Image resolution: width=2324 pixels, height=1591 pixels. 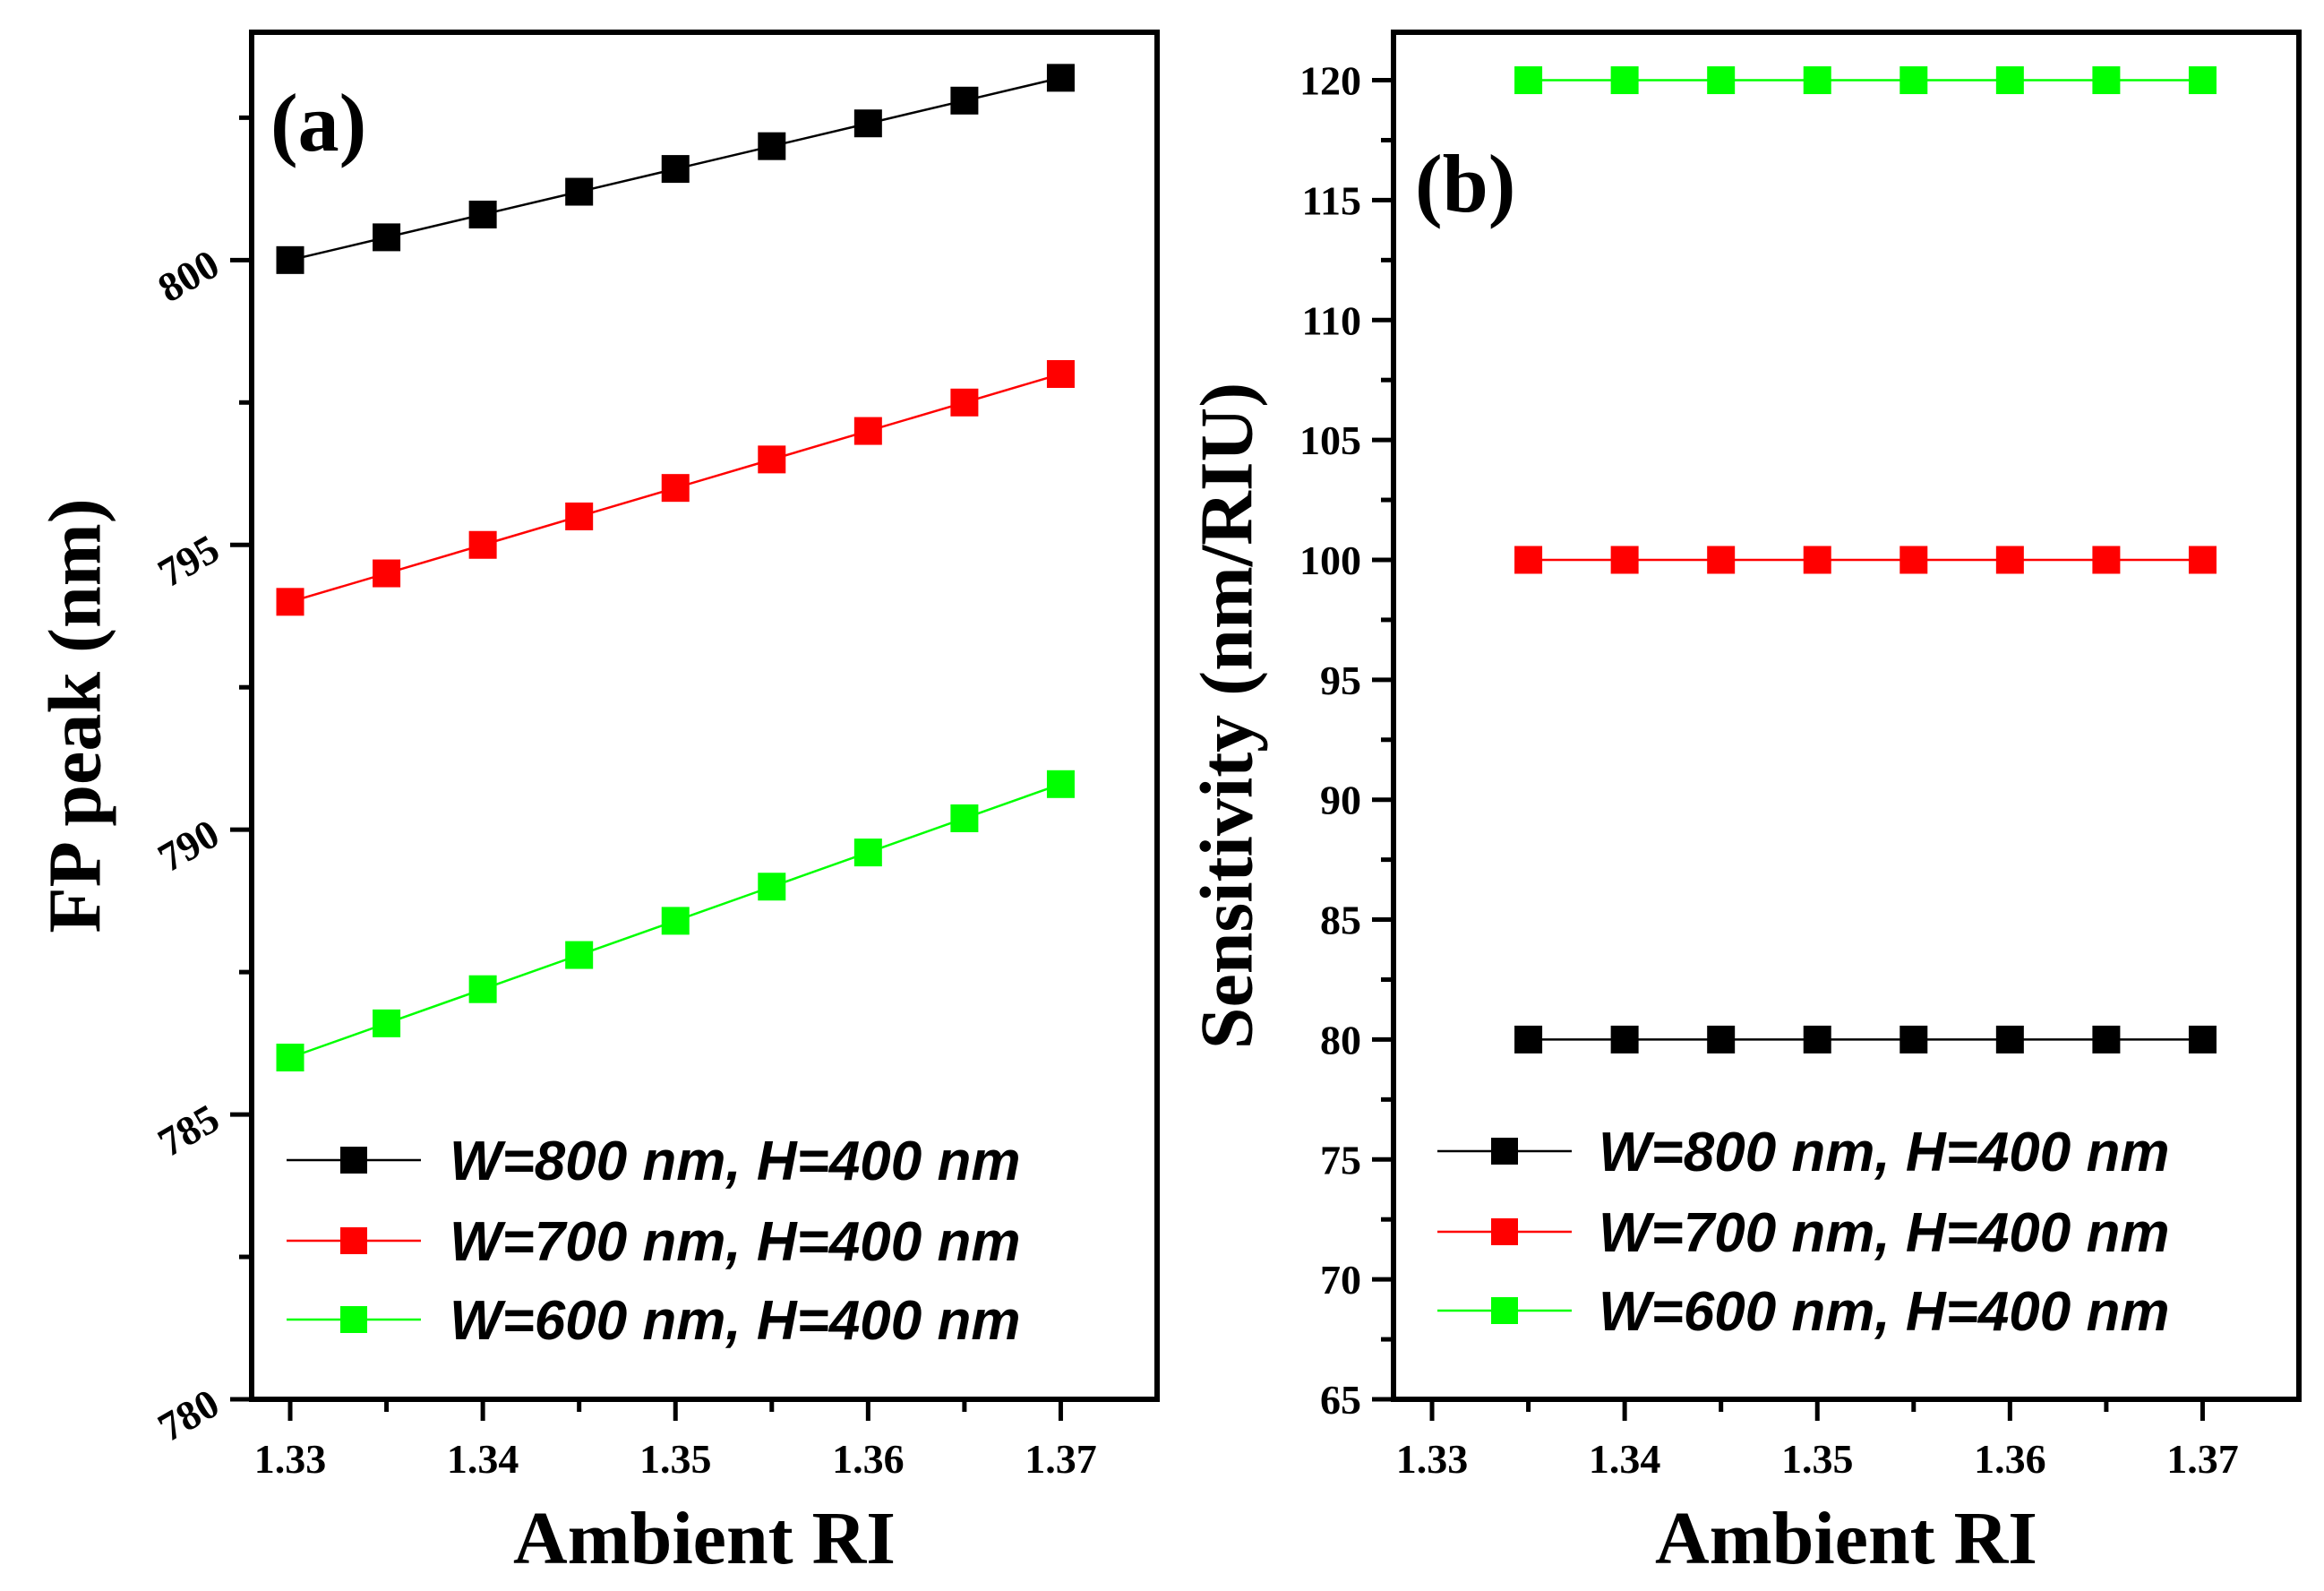 I want to click on panel-label: (b), so click(x=1465, y=184).